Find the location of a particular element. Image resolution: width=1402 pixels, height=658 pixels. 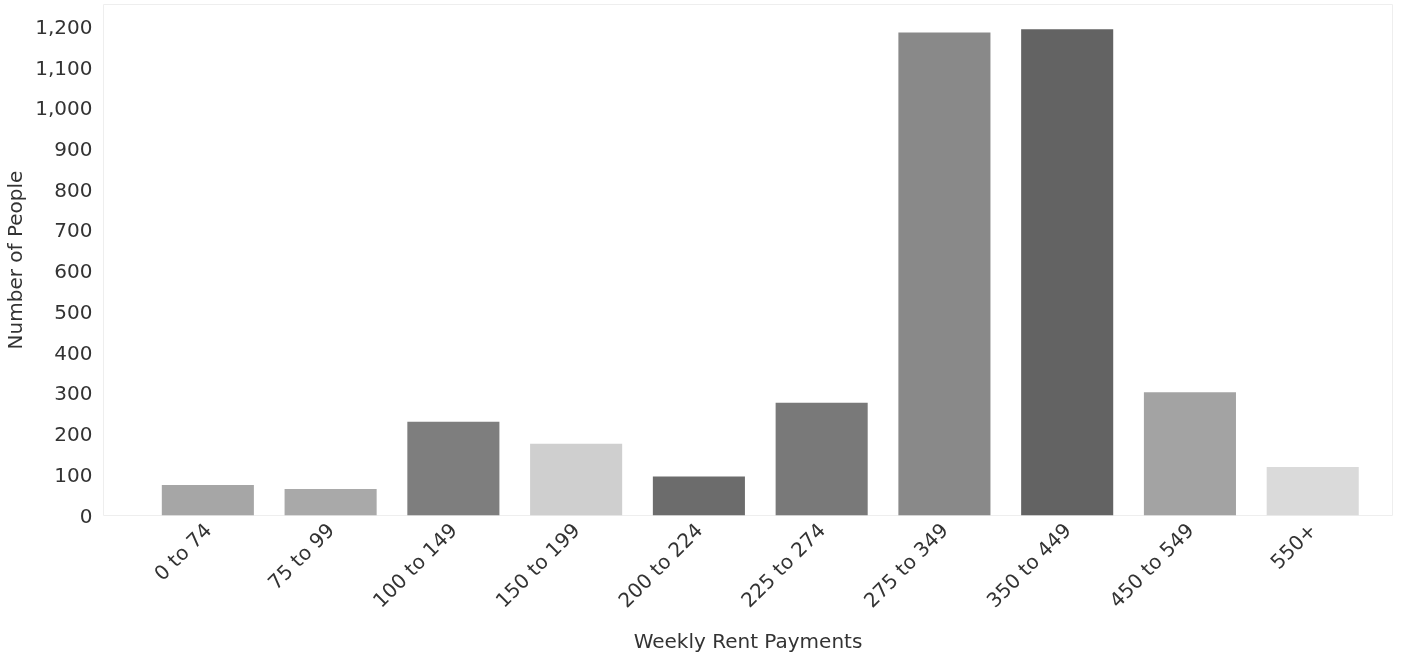

y-tick-label: 0 is located at coordinates (86, 515).